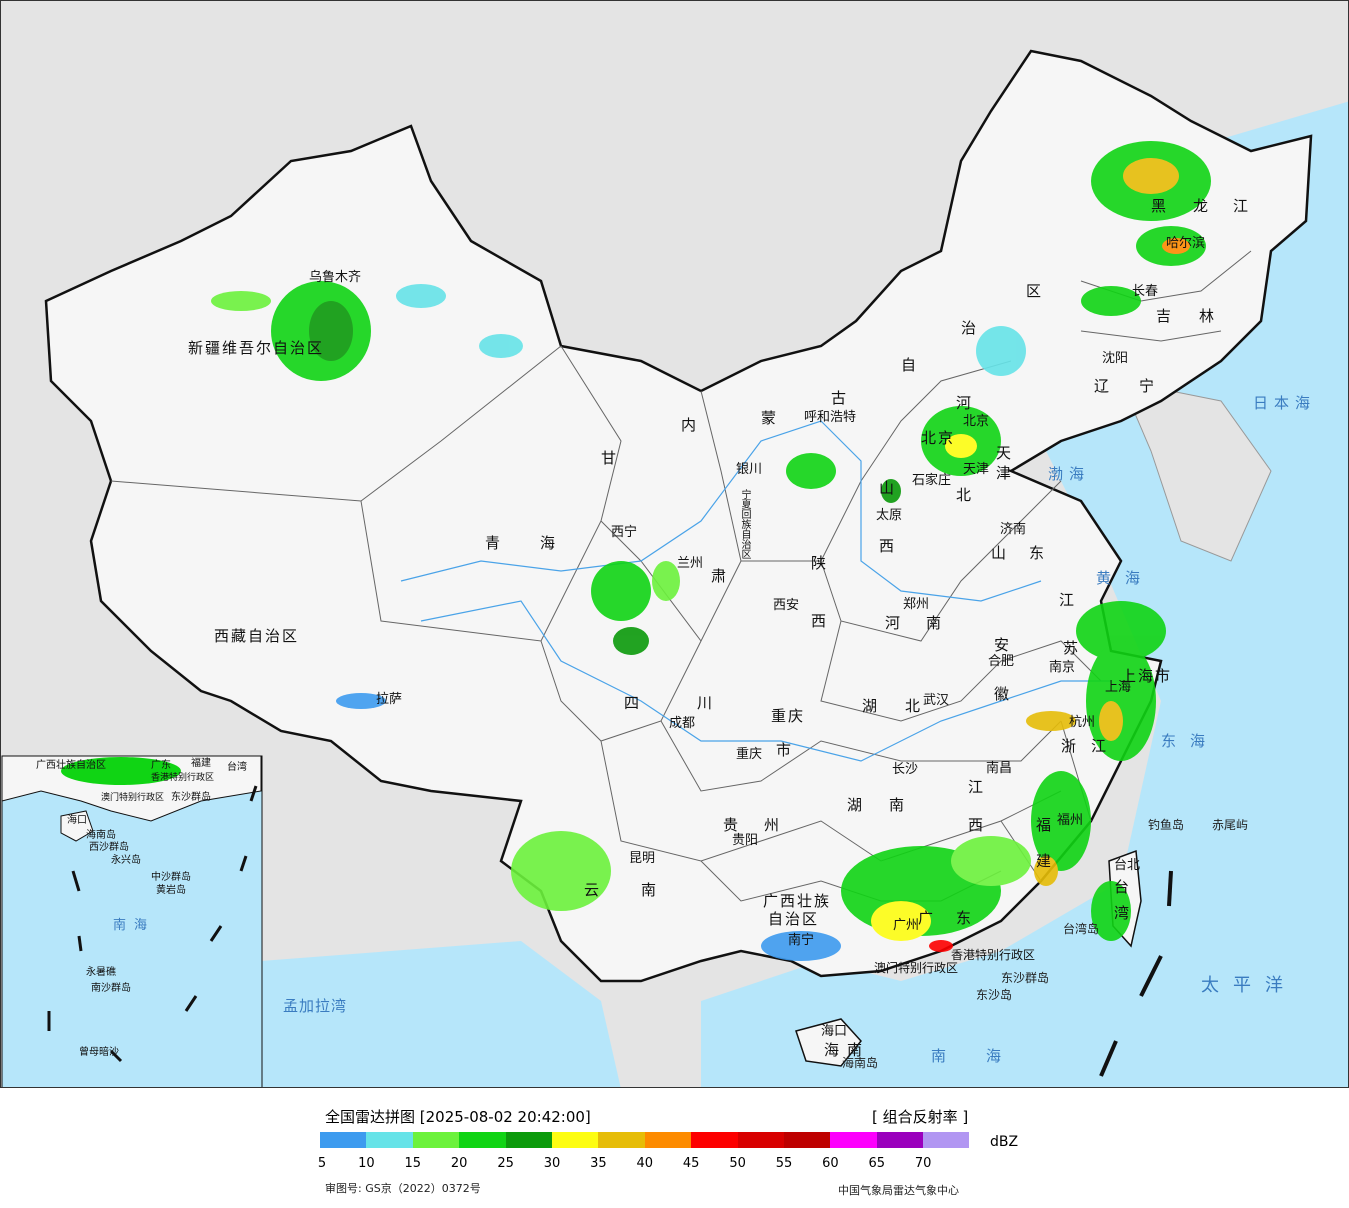 The width and height of the screenshot is (1349, 1208). I want to click on sea-east: 东海, so click(1190, 741).